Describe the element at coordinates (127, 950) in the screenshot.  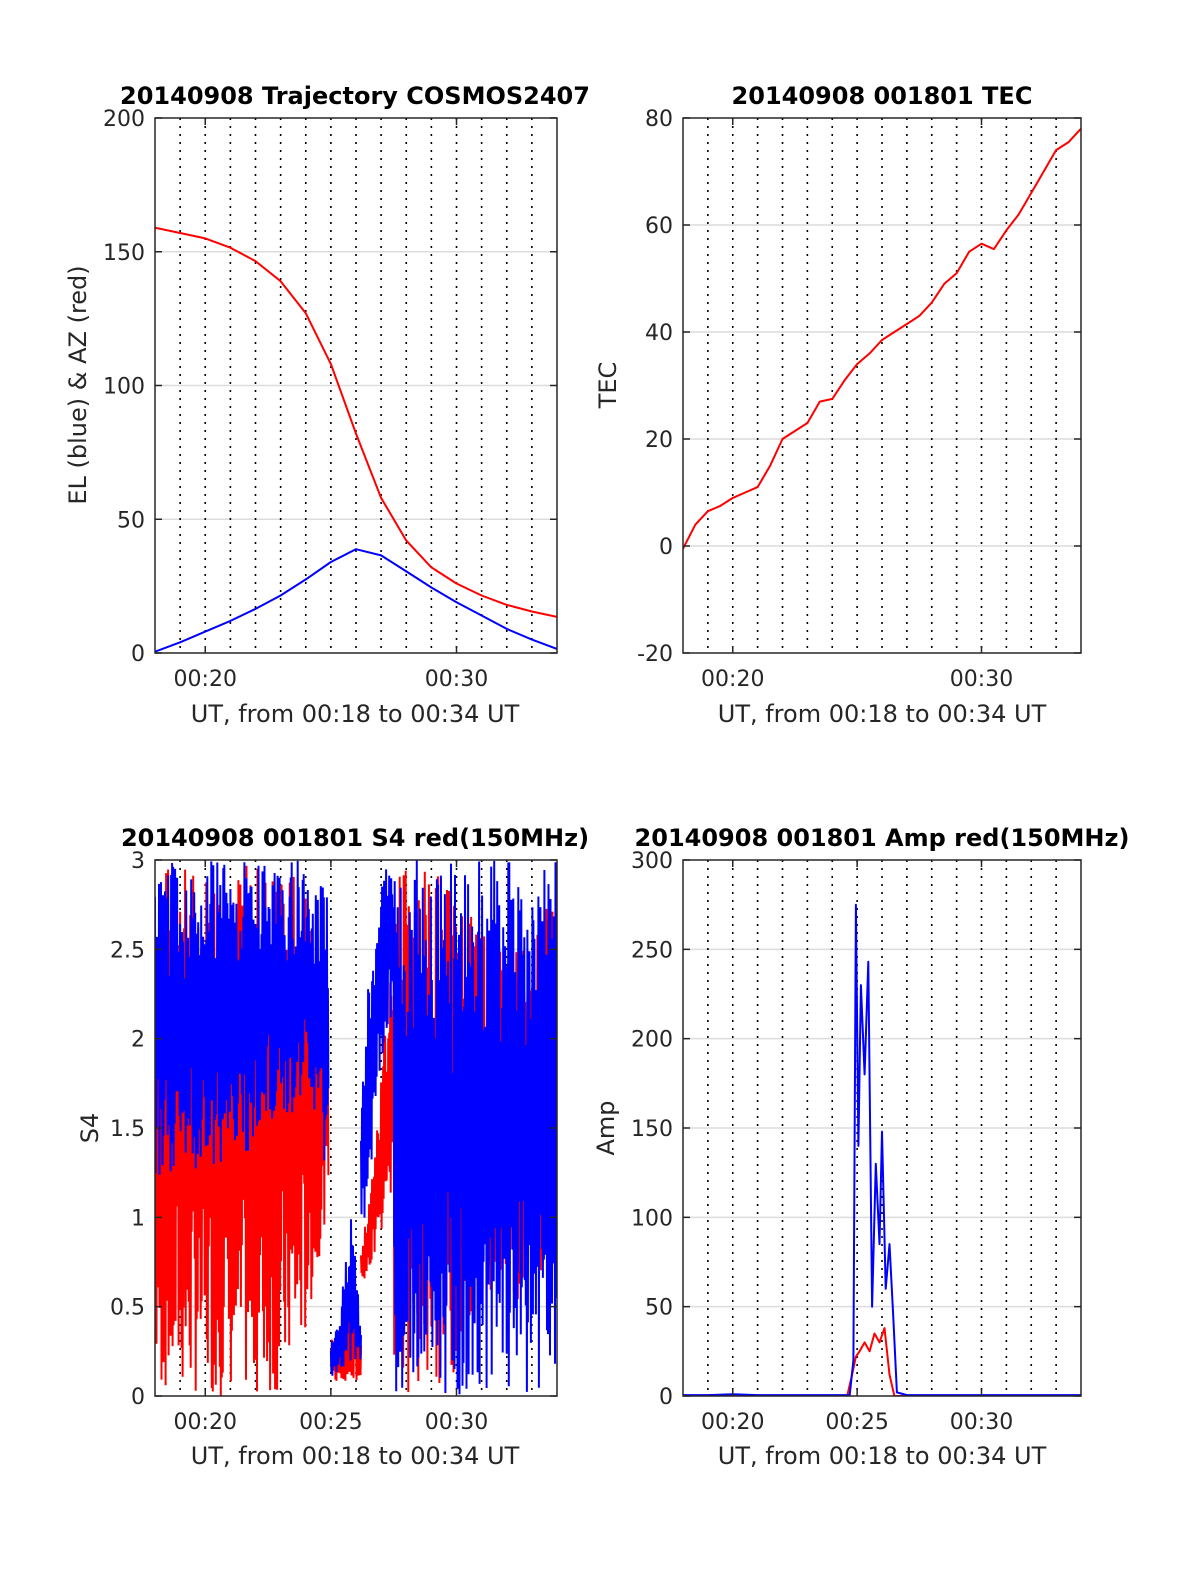
I see `y-tick-label: 2.5` at that location.